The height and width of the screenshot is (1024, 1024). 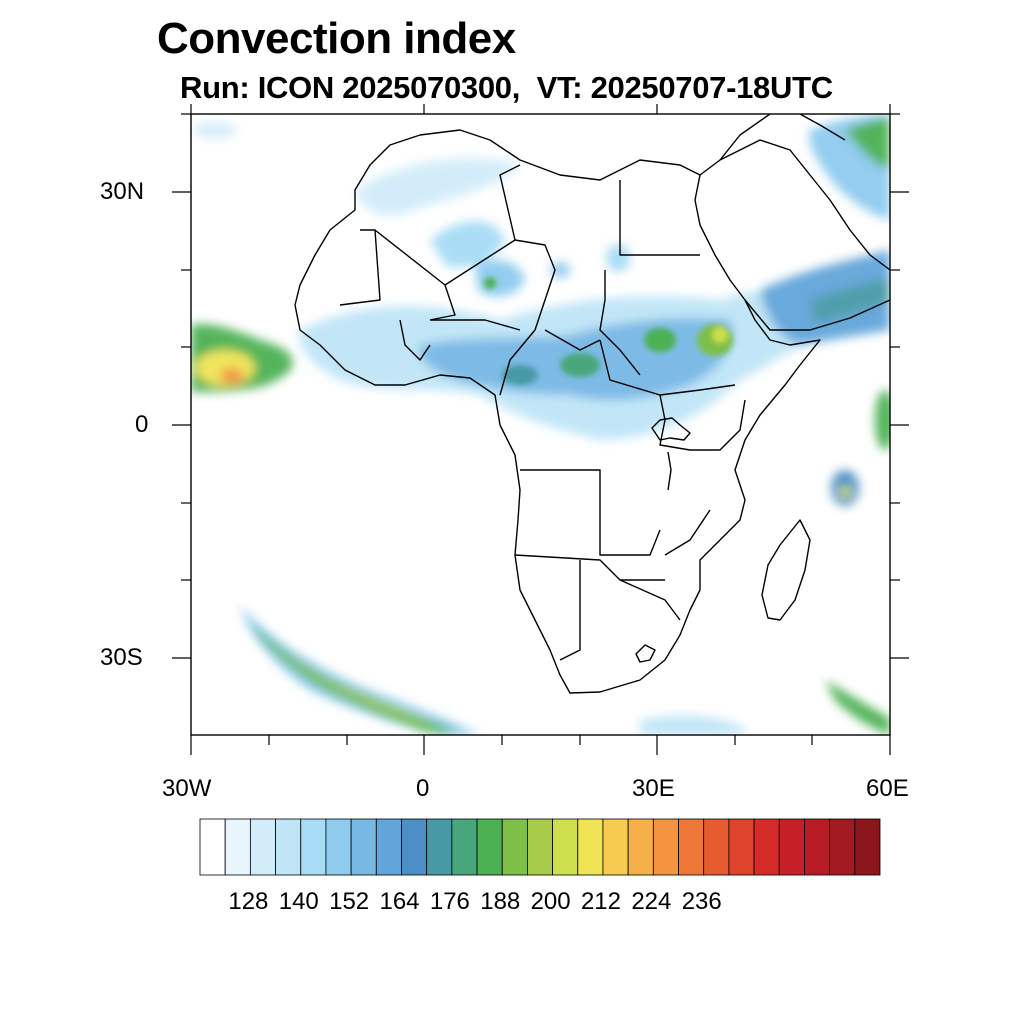 I want to click on colorbar, so click(x=540, y=847).